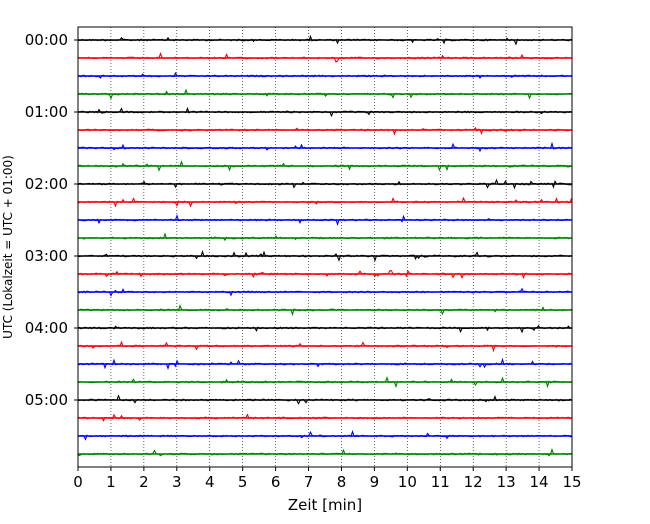 This screenshot has height=524, width=650. What do you see at coordinates (46, 40) in the screenshot?
I see `y-tick-label: 00:00` at bounding box center [46, 40].